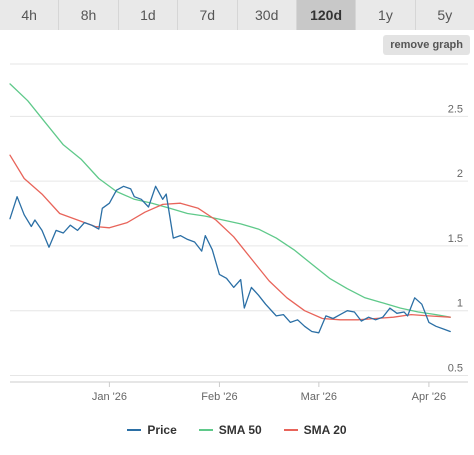  Describe the element at coordinates (319, 397) in the screenshot. I see `x-tick-label: Mar '26` at that location.